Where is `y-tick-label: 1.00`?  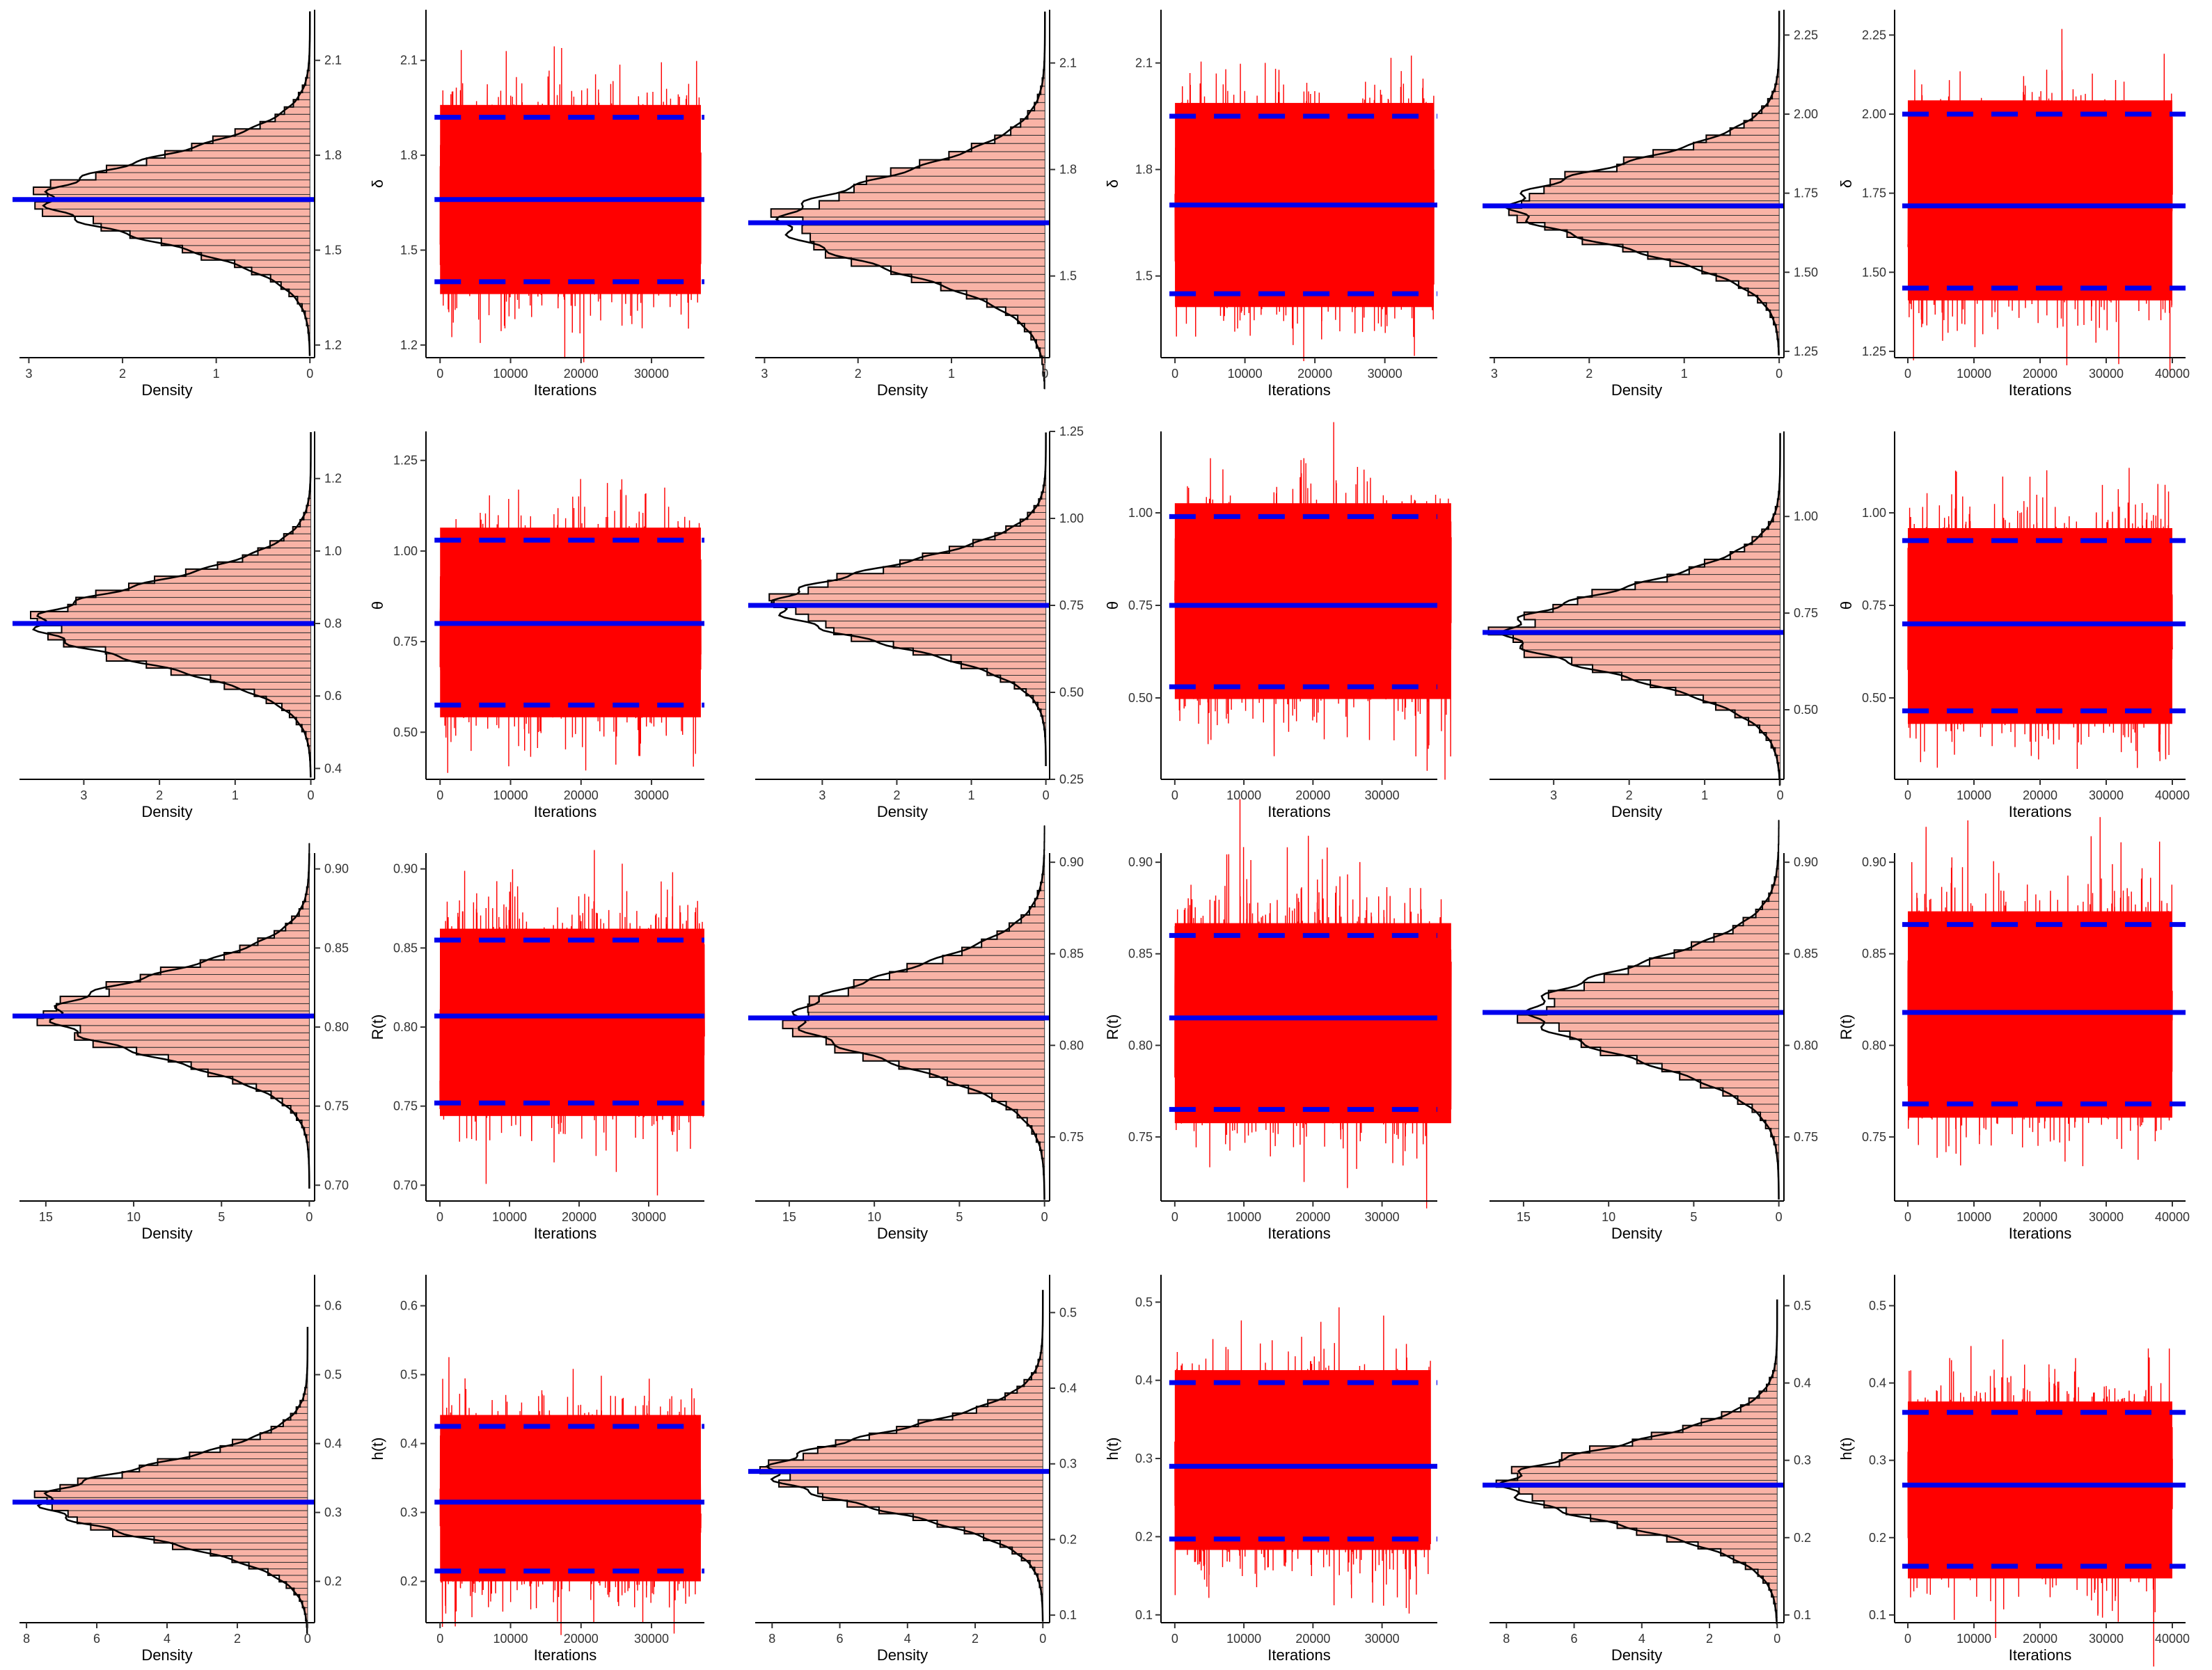 y-tick-label: 1.00 is located at coordinates (406, 551).